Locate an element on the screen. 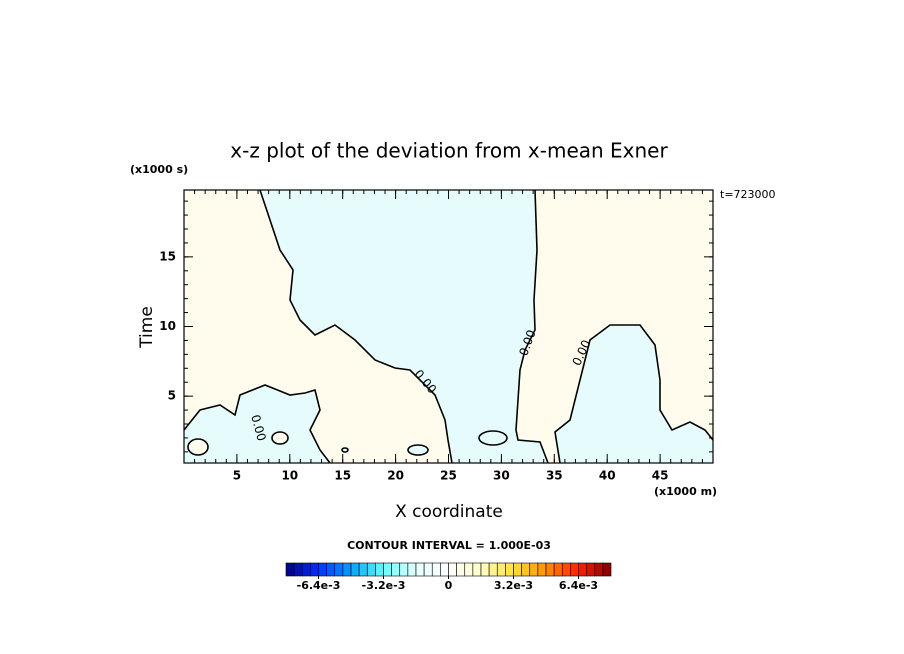  colorbar-tick-label: 3.2e-3 is located at coordinates (513, 585).